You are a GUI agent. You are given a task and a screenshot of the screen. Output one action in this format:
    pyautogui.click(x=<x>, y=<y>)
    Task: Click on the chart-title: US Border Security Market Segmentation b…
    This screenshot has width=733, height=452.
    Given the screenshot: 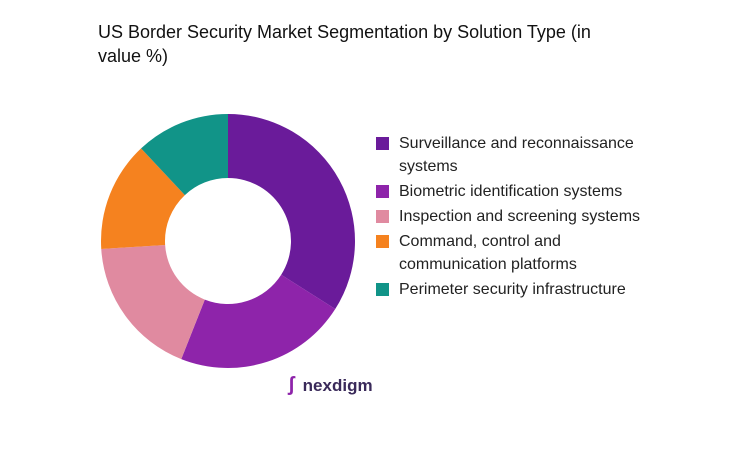 What is the action you would take?
    pyautogui.click(x=344, y=44)
    